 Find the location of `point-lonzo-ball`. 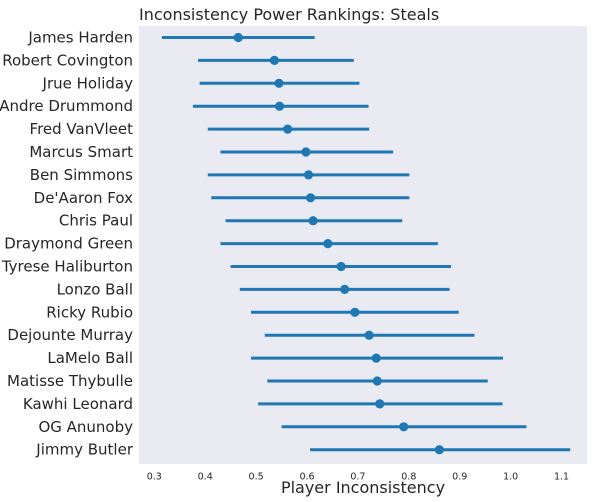

point-lonzo-ball is located at coordinates (345, 289).